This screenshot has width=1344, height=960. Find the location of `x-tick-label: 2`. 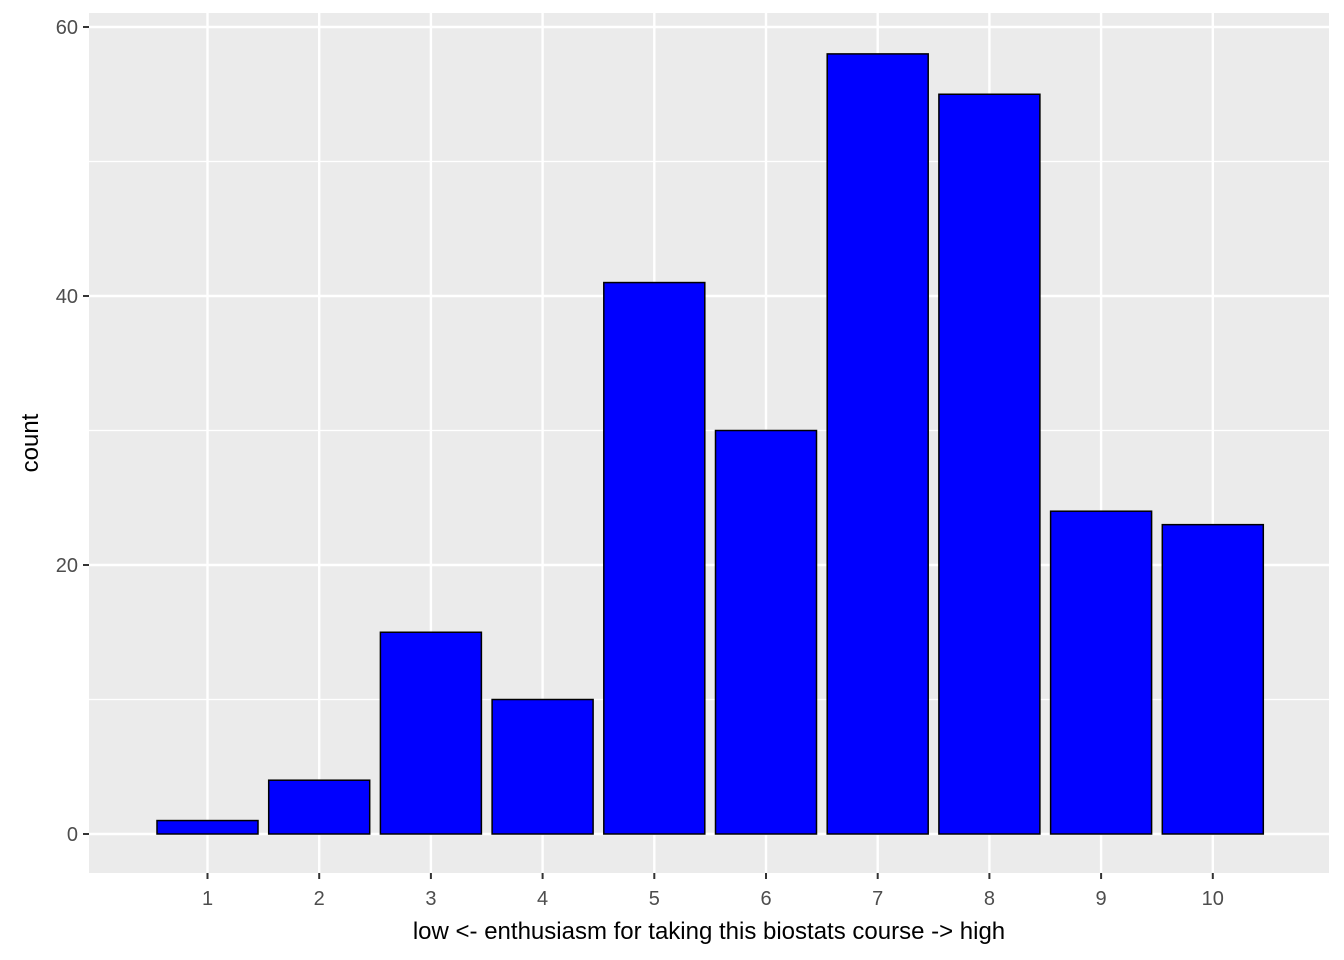

x-tick-label: 2 is located at coordinates (319, 899).